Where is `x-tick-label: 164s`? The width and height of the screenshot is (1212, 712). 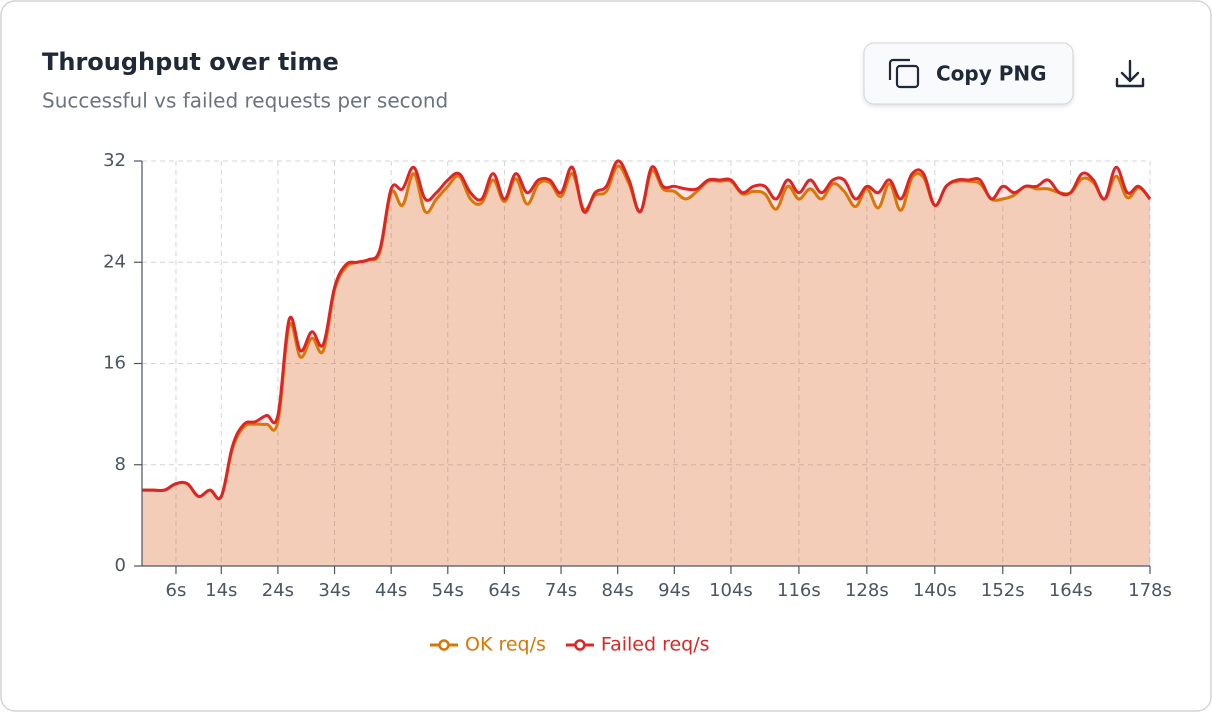 x-tick-label: 164s is located at coordinates (1071, 590).